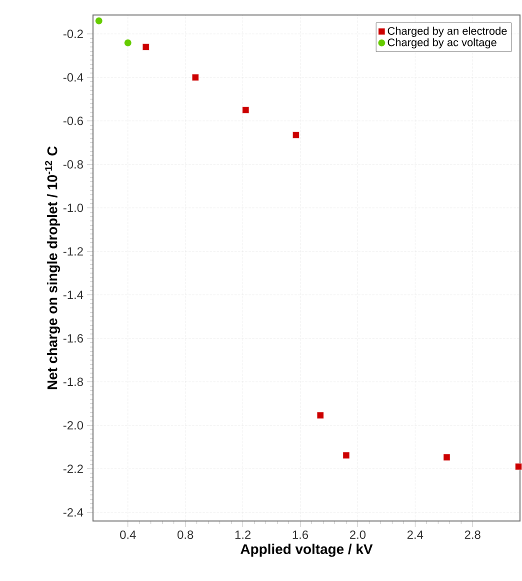 The height and width of the screenshot is (581, 522). Describe the element at coordinates (306, 550) in the screenshot. I see `x-axis-title: Applied voltage / kV` at that location.